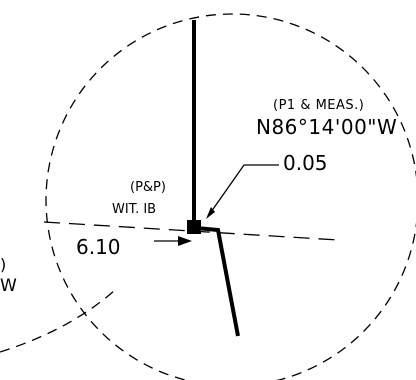 The image size is (416, 380). I want to click on partial-label-upper: ), so click(3, 264).